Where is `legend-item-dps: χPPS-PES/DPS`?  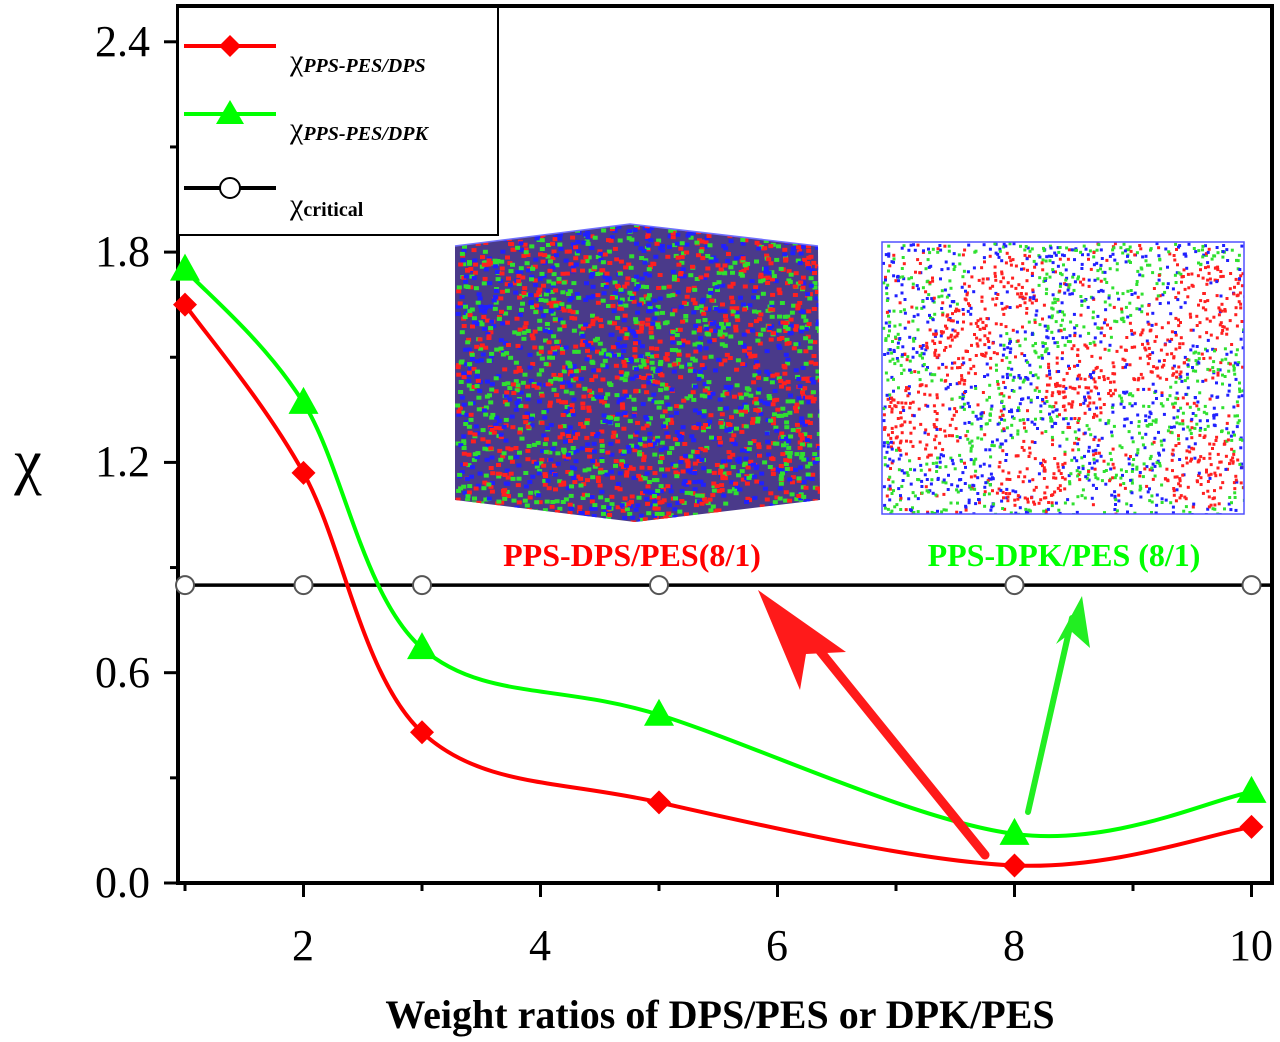
legend-item-dps: χPPS-PES/DPS is located at coordinates (305, 56).